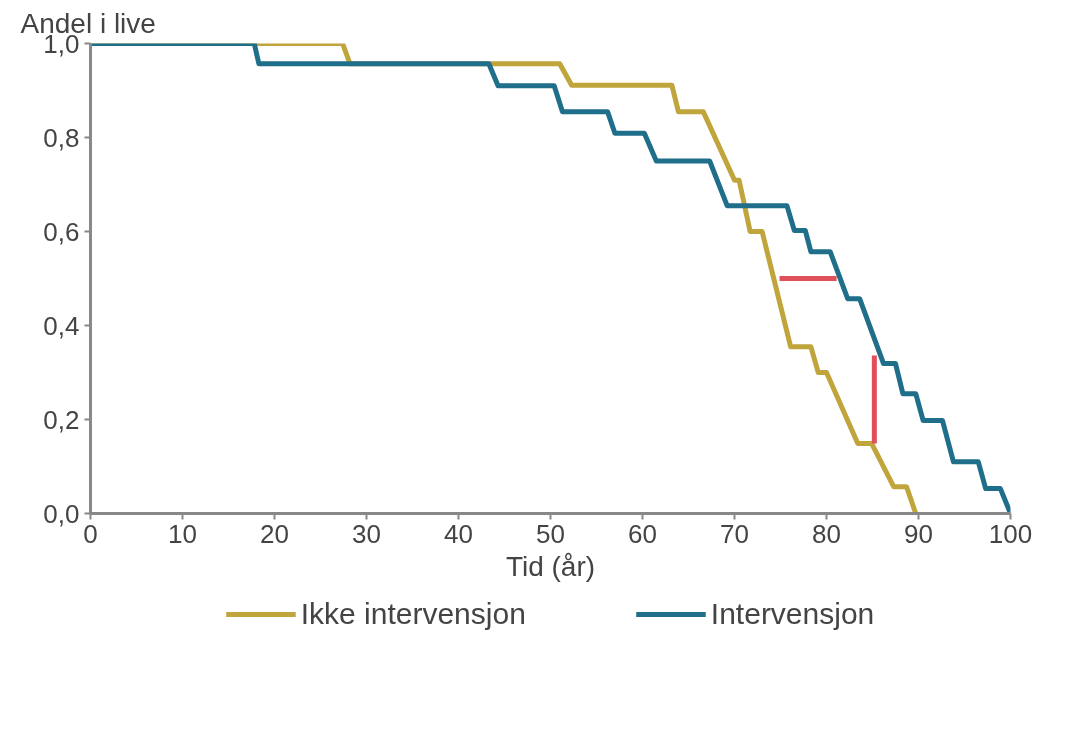 The image size is (1073, 749). Describe the element at coordinates (274, 533) in the screenshot. I see `x-tick-label: 20` at that location.